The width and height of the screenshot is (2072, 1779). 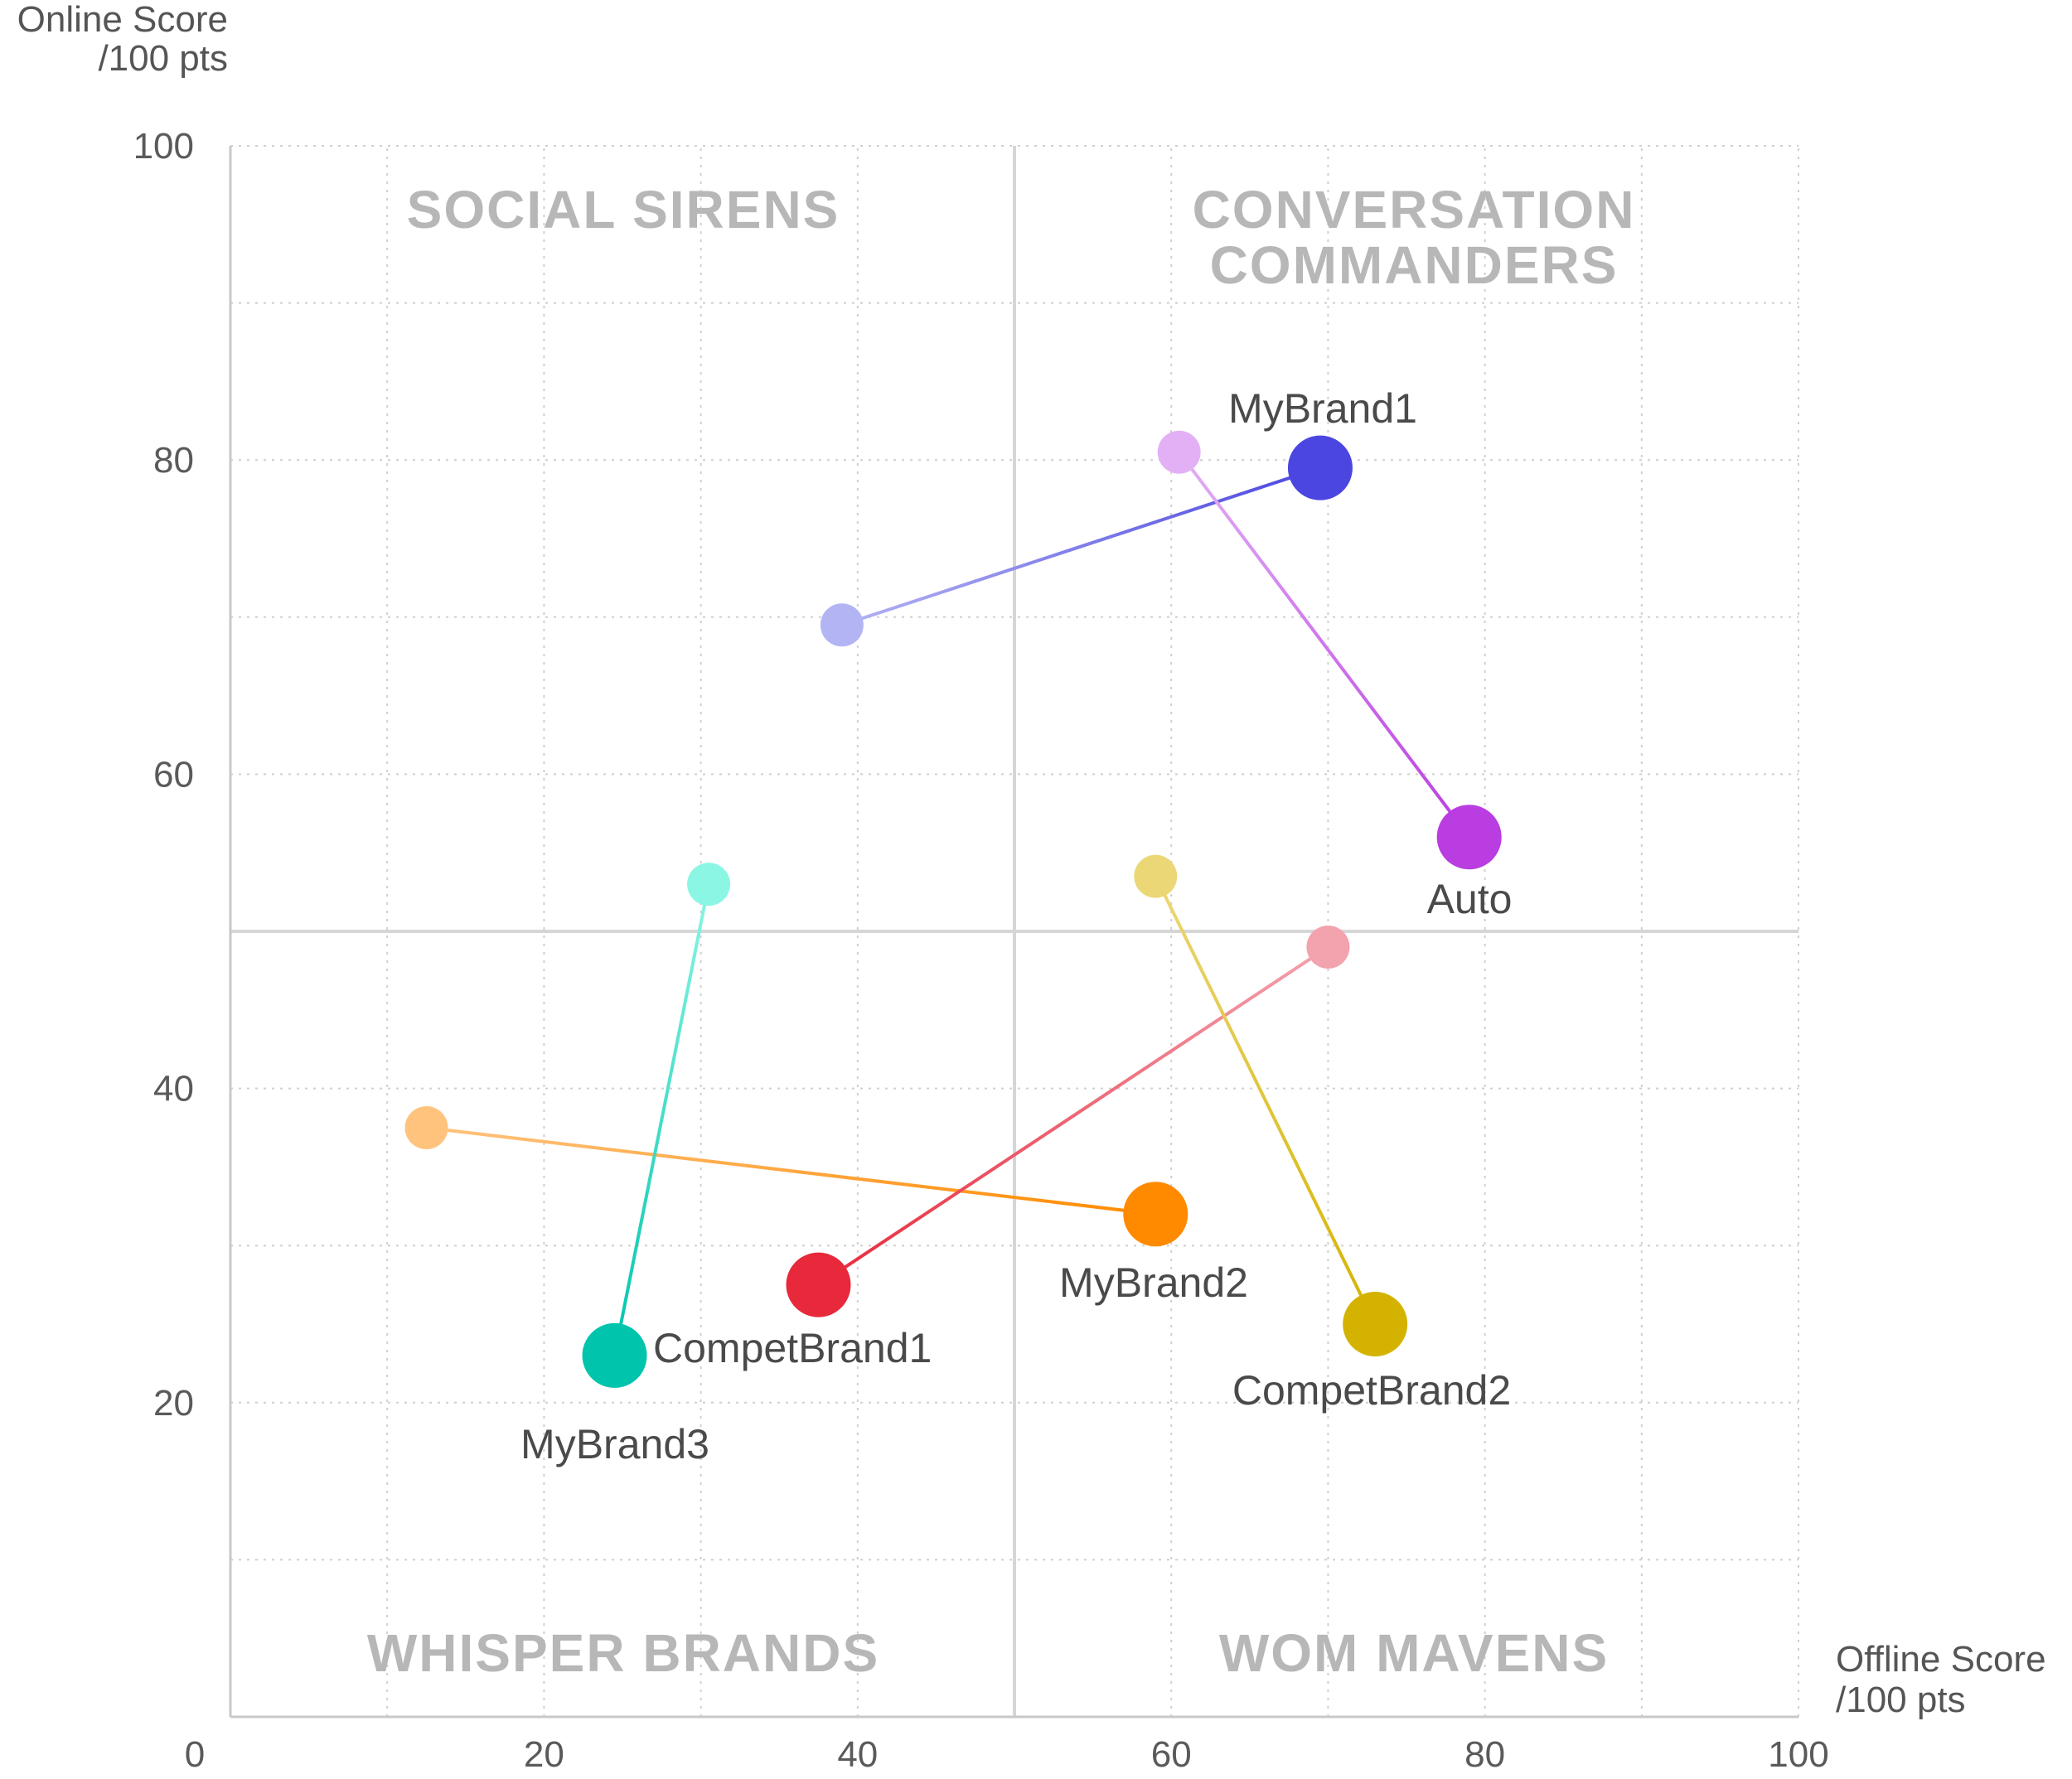 I want to click on quadrant-social-sirens: SOCIAL SIRENS, so click(x=623, y=209).